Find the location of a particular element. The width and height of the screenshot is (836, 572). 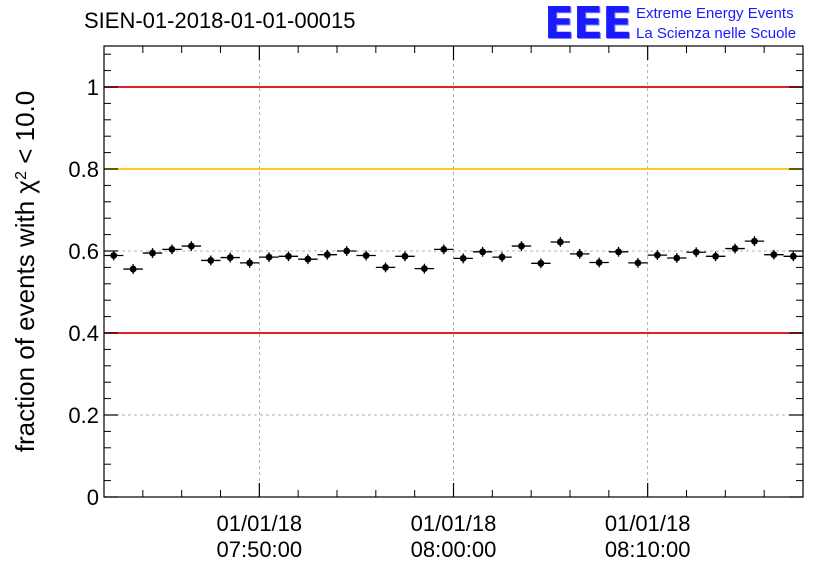

x-tick-label-time: 08:10:00 is located at coordinates (648, 549).